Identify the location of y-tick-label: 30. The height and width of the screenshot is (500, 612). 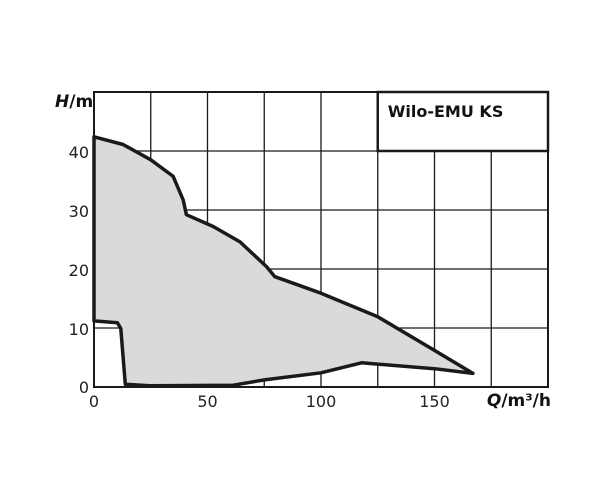
(79, 211).